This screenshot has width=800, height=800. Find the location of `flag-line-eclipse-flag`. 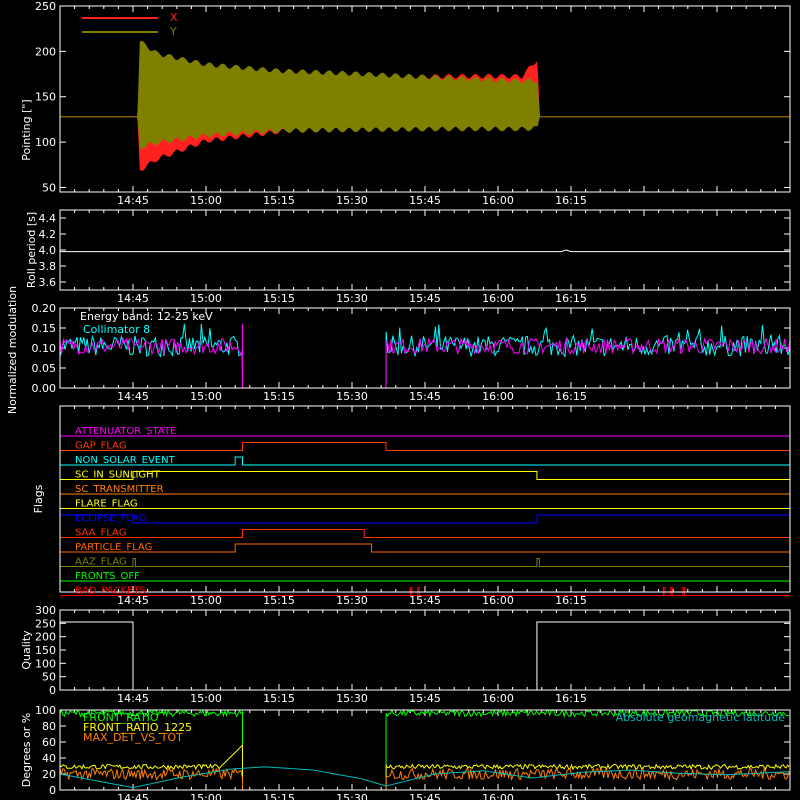

flag-line-eclipse-flag is located at coordinates (425, 519).